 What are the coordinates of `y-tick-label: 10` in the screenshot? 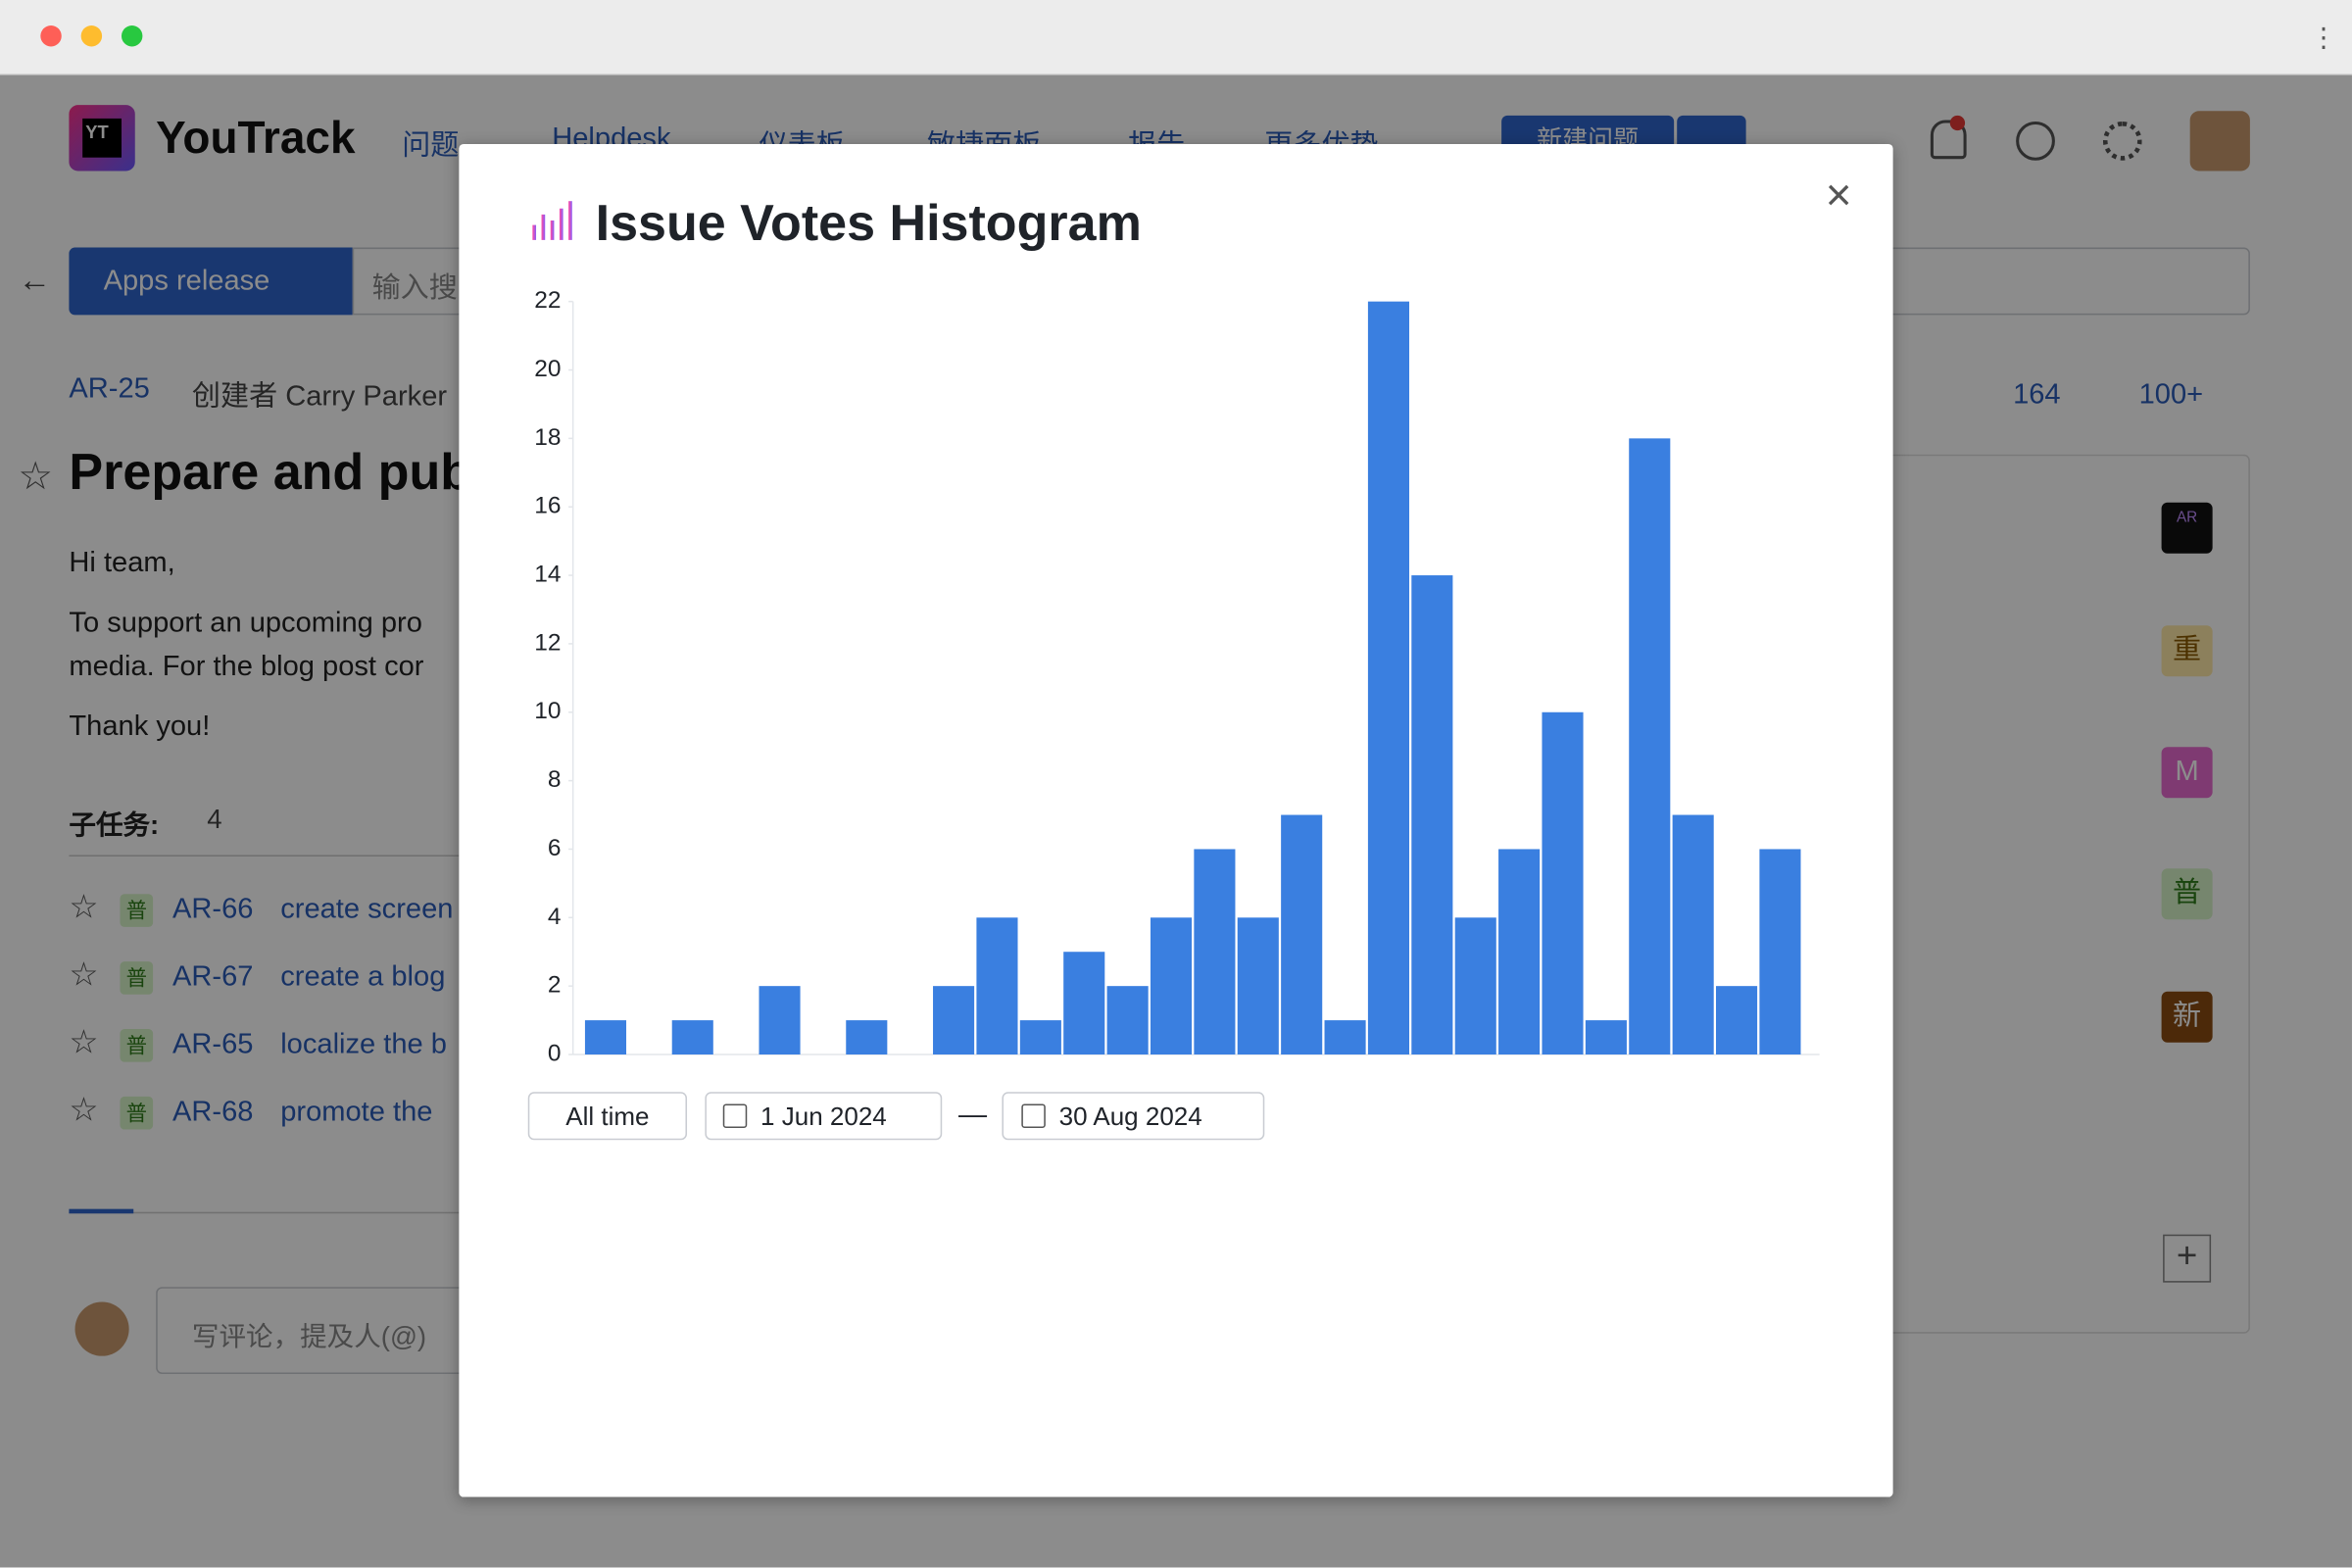 It's located at (547, 711).